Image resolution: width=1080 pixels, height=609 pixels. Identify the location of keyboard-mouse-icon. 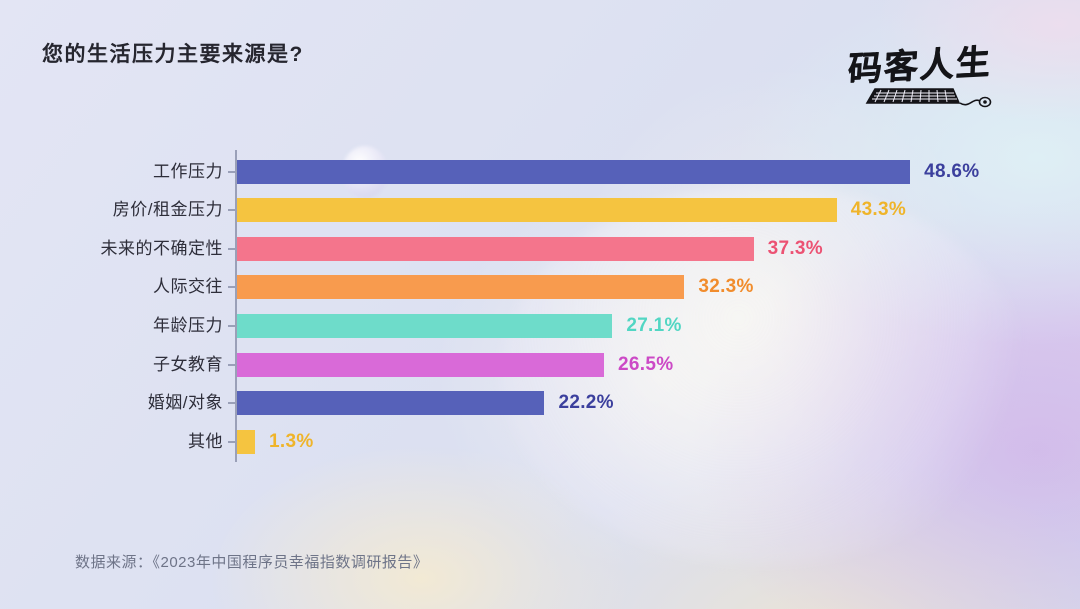
(920, 100).